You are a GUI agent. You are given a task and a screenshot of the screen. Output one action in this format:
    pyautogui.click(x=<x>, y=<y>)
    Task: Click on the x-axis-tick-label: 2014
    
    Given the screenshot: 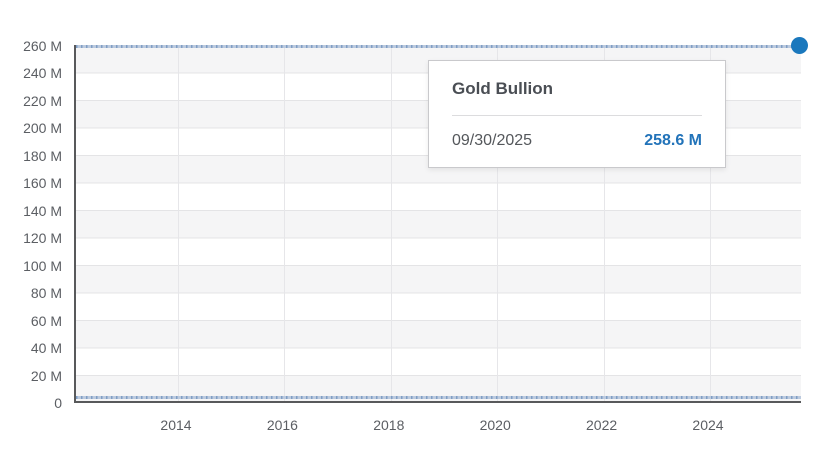 What is the action you would take?
    pyautogui.click(x=176, y=425)
    